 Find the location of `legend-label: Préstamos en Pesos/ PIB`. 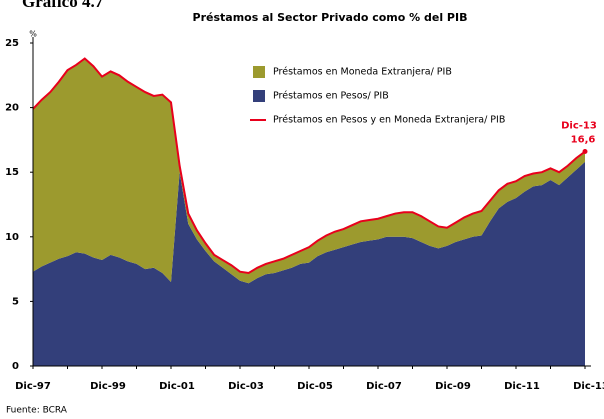

legend-label: Préstamos en Pesos/ PIB is located at coordinates (331, 96).